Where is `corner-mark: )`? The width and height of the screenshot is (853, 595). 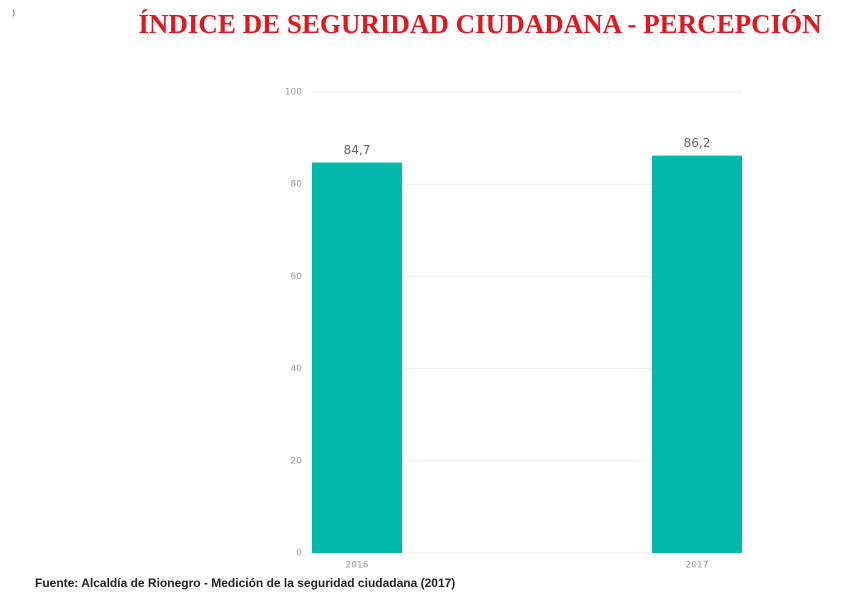
corner-mark: ) is located at coordinates (13, 13).